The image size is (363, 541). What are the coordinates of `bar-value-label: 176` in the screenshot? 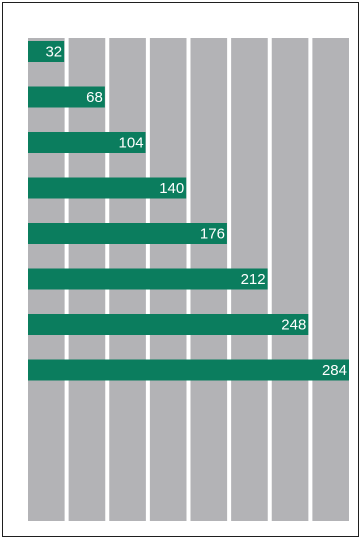 It's located at (212, 234).